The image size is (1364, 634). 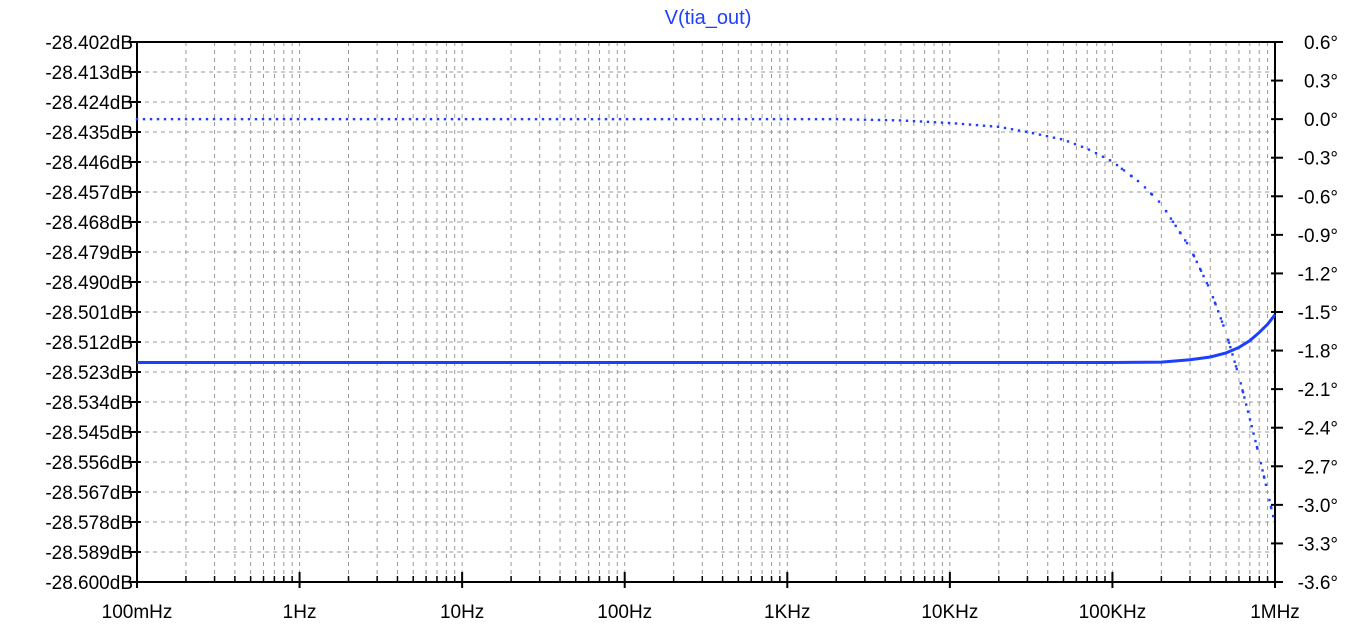 What do you see at coordinates (1318, 390) in the screenshot?
I see `y-right-tick-label: -2.1°` at bounding box center [1318, 390].